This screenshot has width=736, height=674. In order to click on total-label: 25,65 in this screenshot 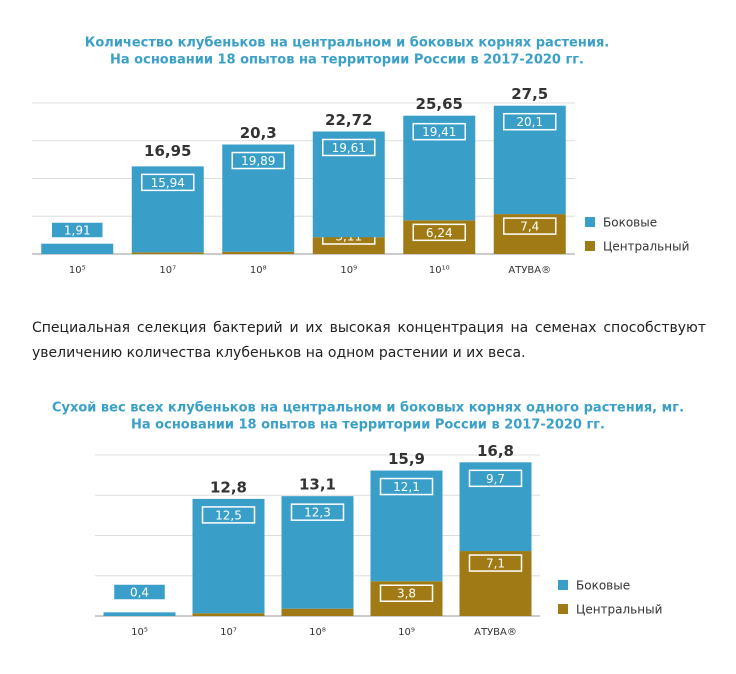, I will do `click(439, 104)`.